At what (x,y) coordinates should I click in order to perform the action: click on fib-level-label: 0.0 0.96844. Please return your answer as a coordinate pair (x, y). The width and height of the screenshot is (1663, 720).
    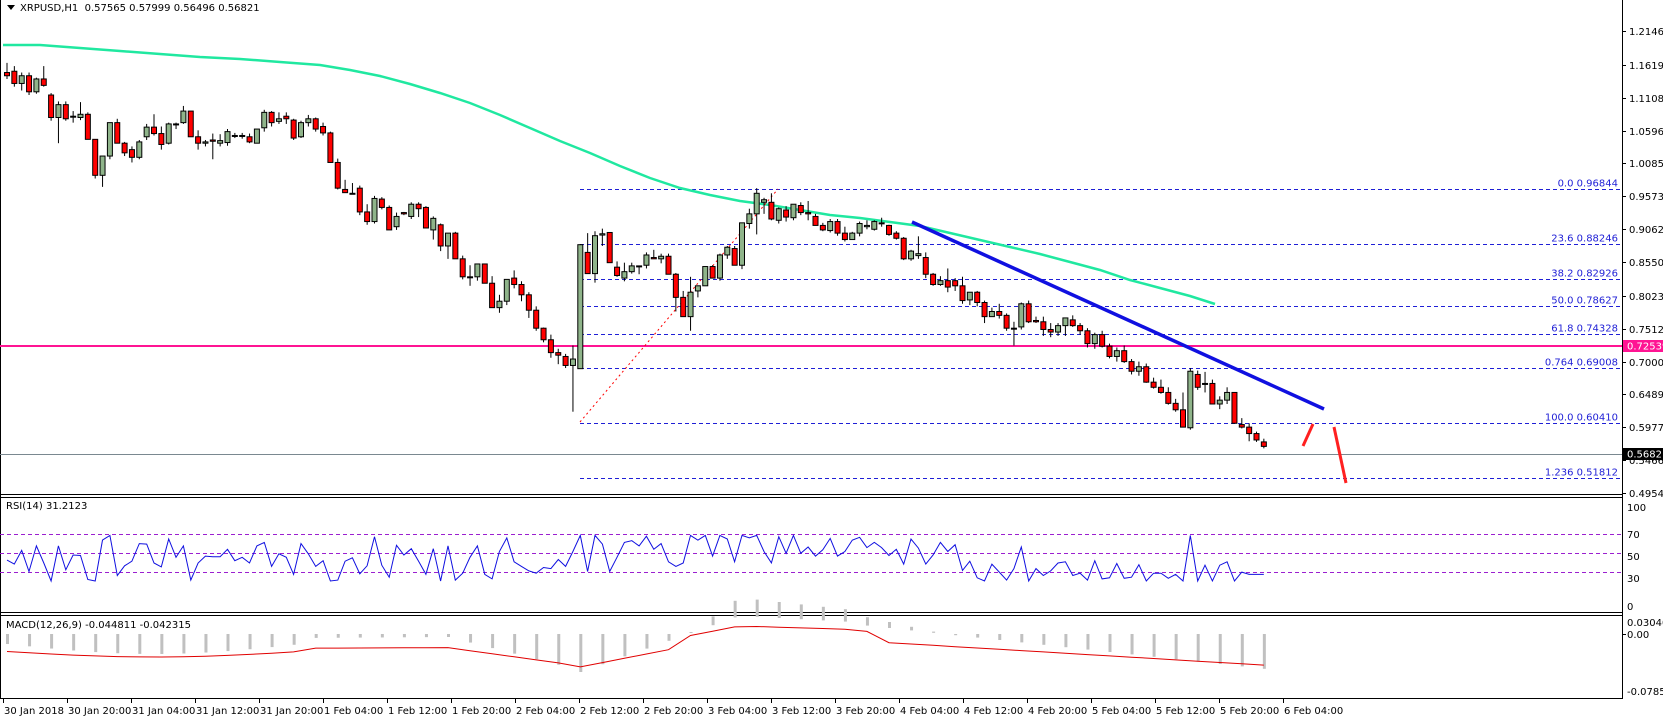
    Looking at the image, I should click on (1588, 184).